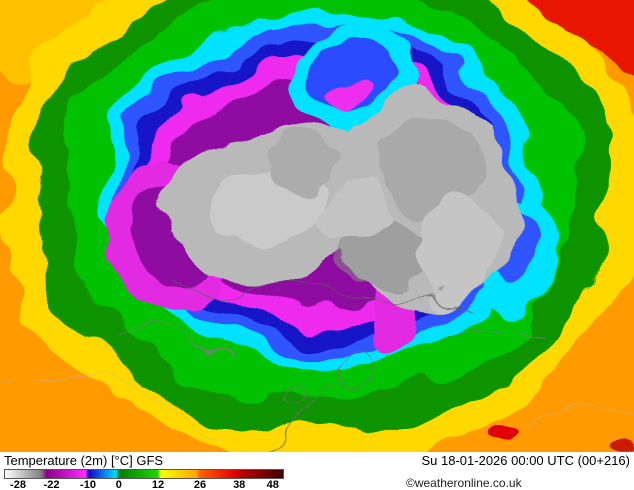 The width and height of the screenshot is (634, 490). I want to click on map-title: Temperature (2m) [°C] GFS, so click(83, 460).